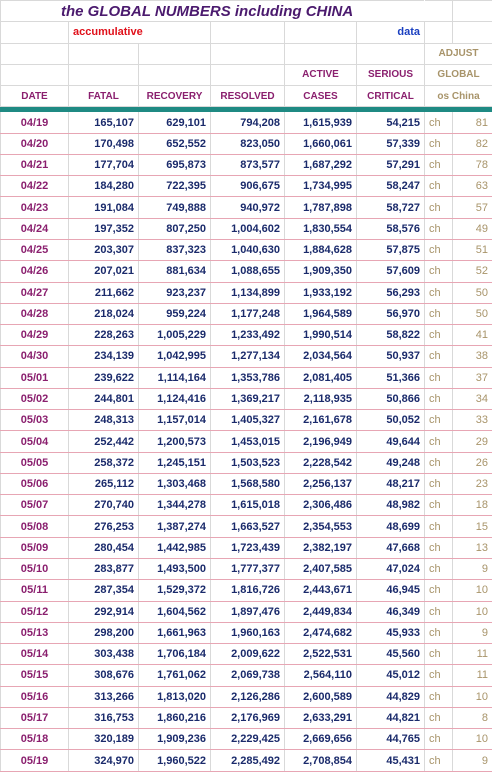 The image size is (492, 772). Describe the element at coordinates (472, 356) in the screenshot. I see `cell-adjust: 38` at that location.